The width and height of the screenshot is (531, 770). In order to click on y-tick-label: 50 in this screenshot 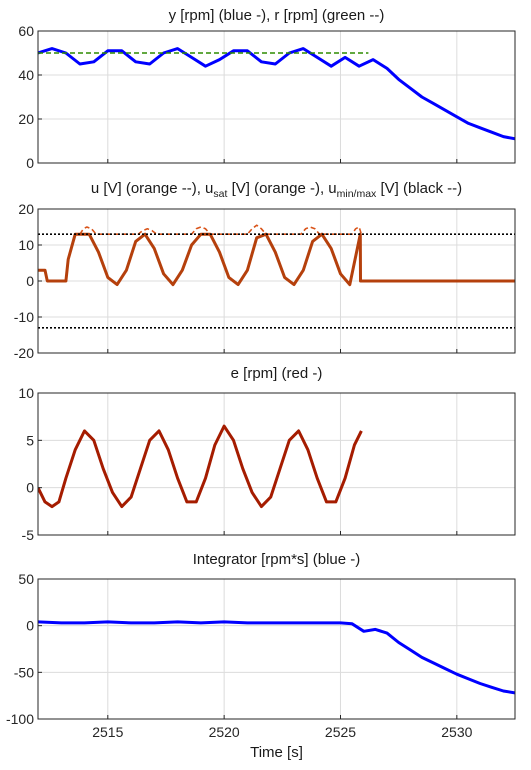, I will do `click(26, 579)`.